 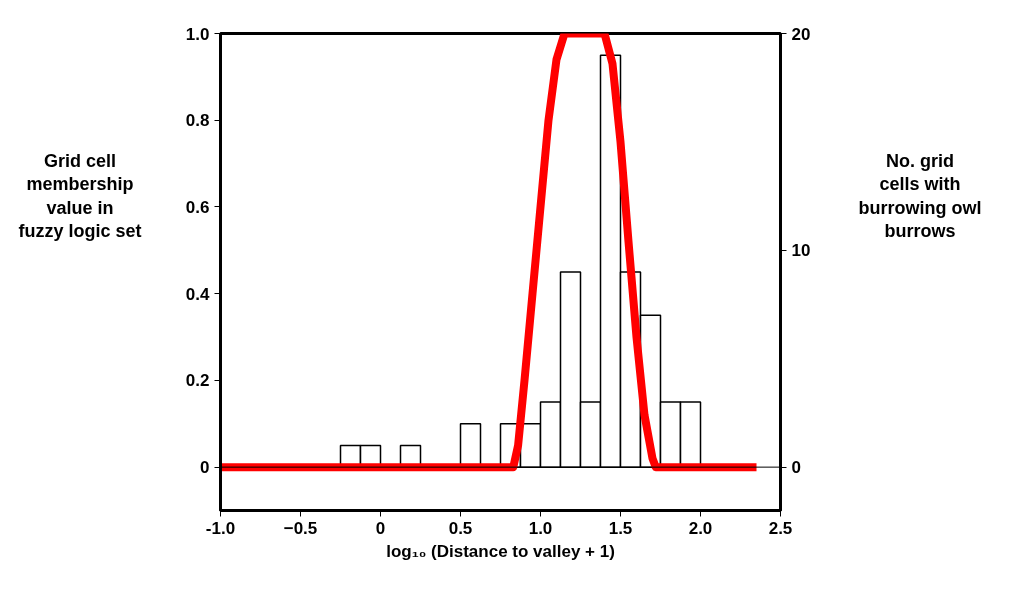 I want to click on x-tick-label: 2.5, so click(x=780, y=528).